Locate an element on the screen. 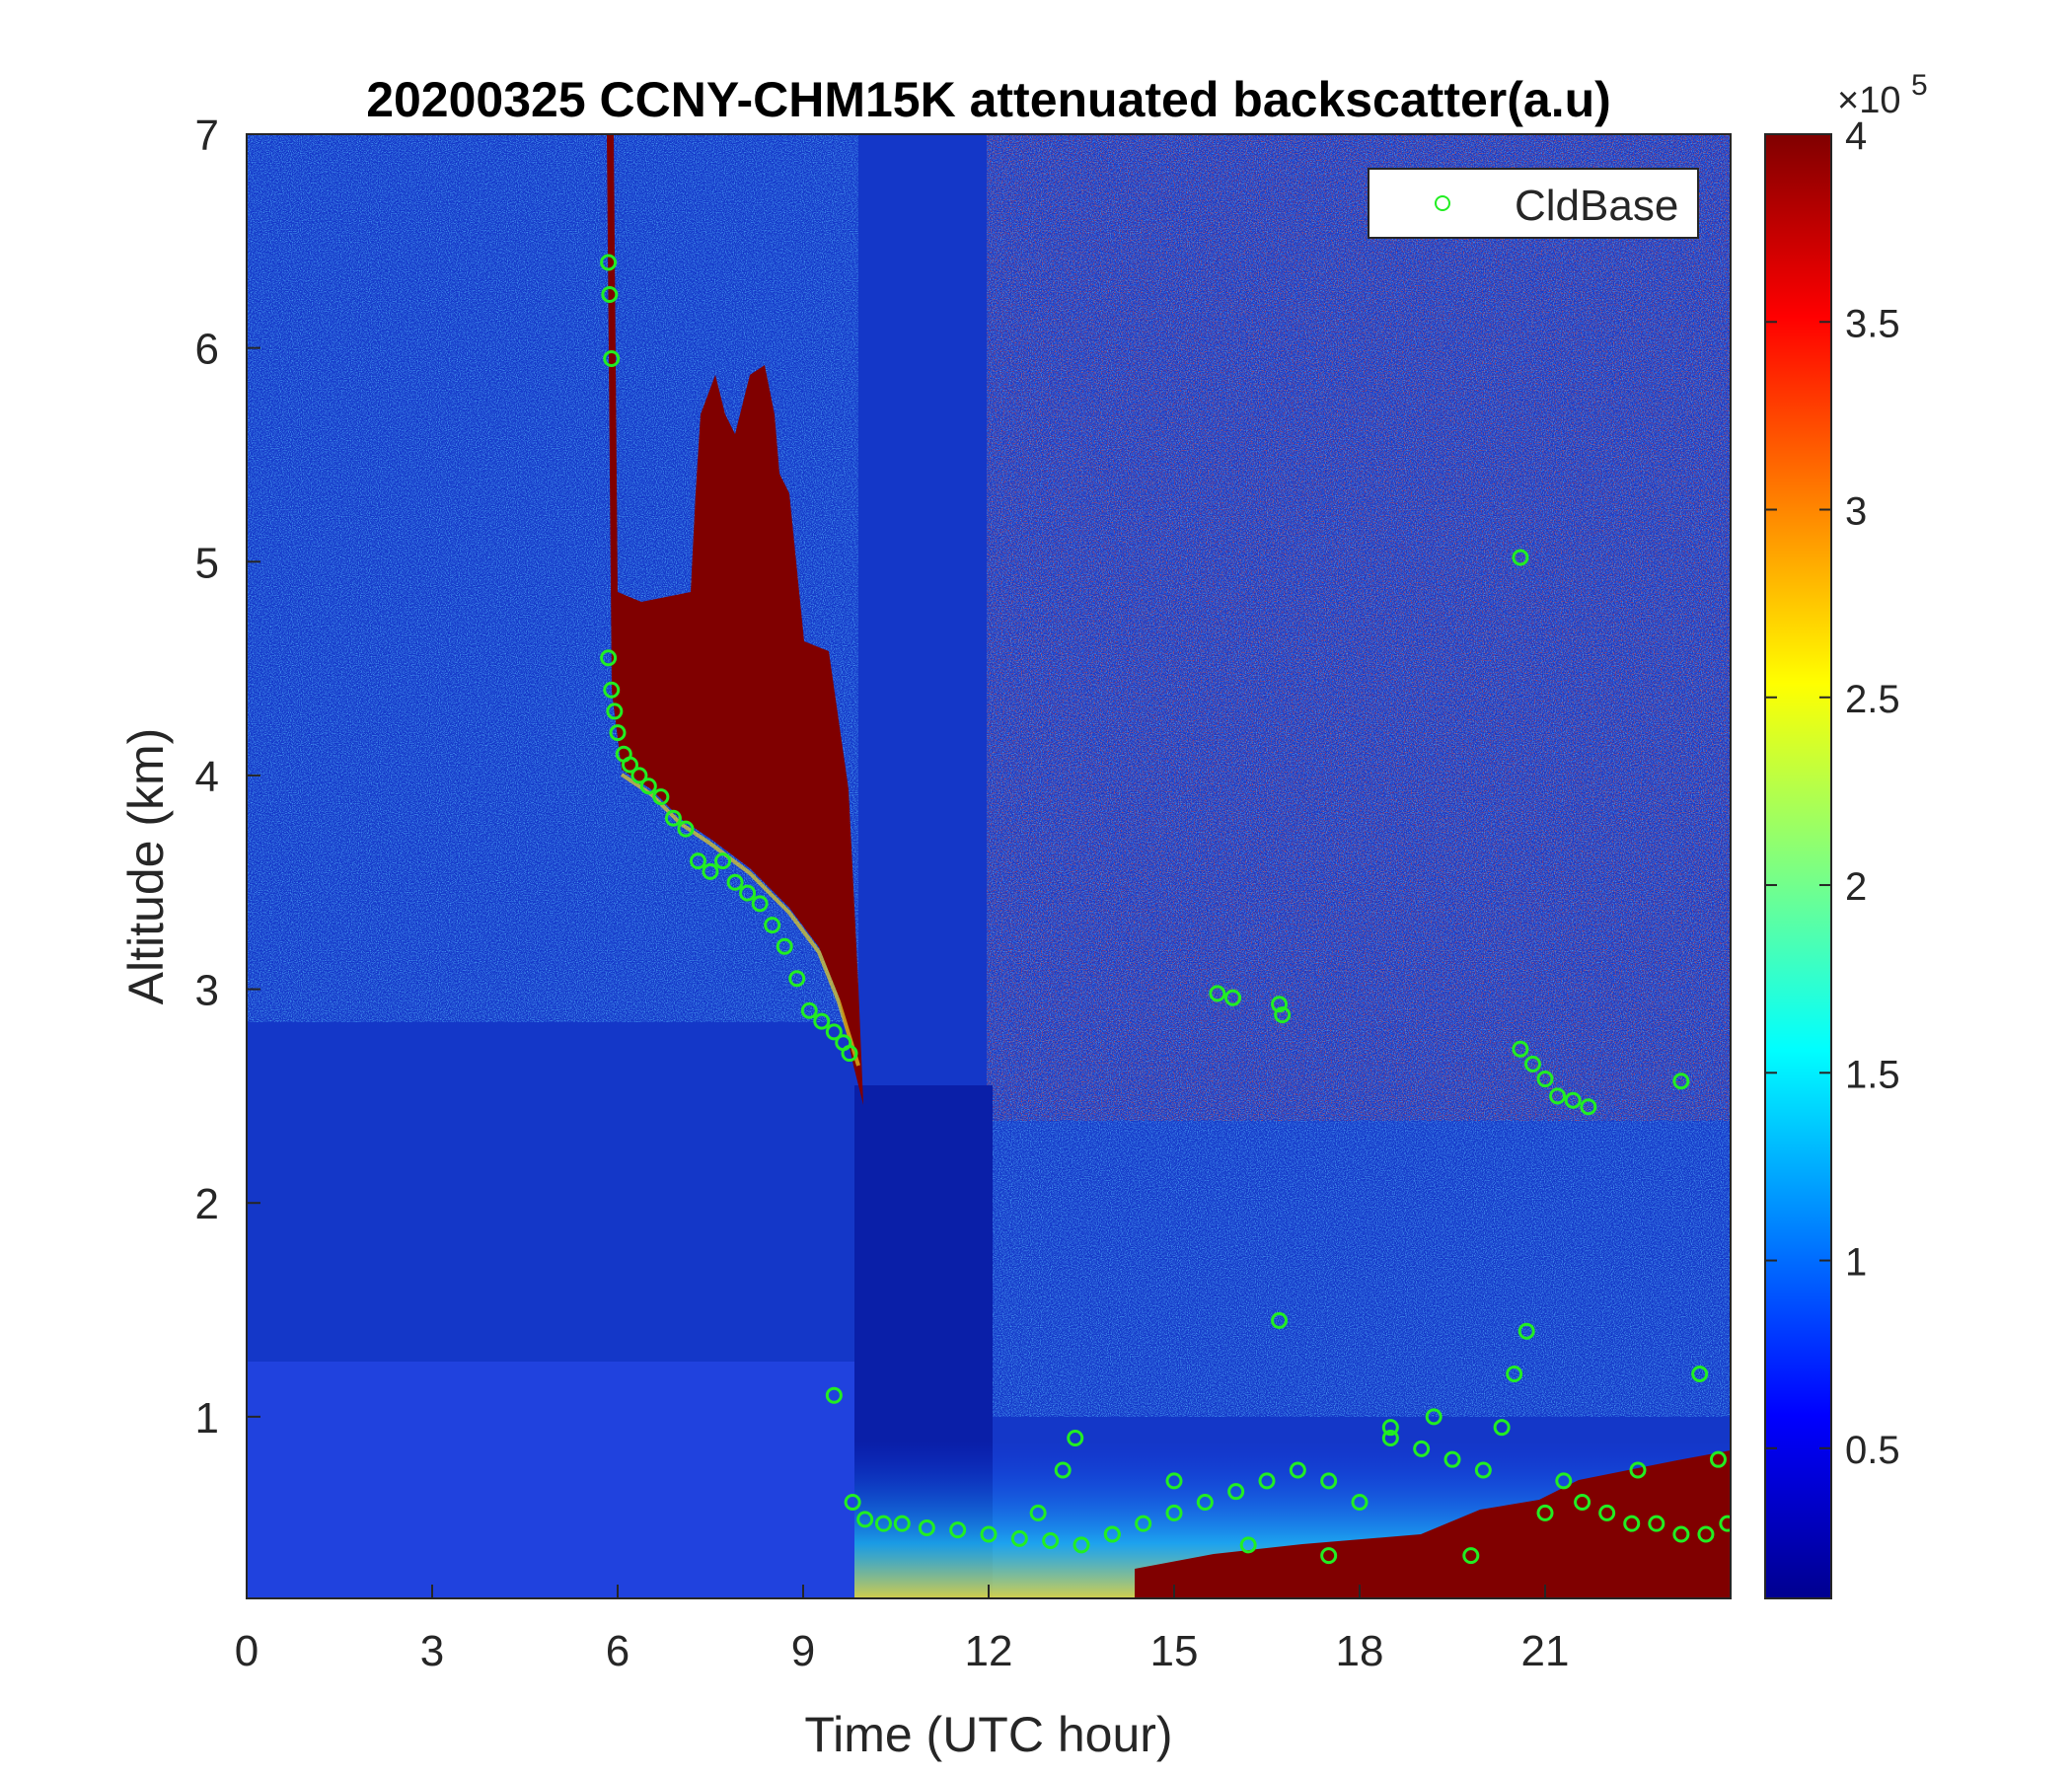 Image resolution: width=2072 pixels, height=1776 pixels. colorbar-exponent: ×10 5 is located at coordinates (1883, 95).